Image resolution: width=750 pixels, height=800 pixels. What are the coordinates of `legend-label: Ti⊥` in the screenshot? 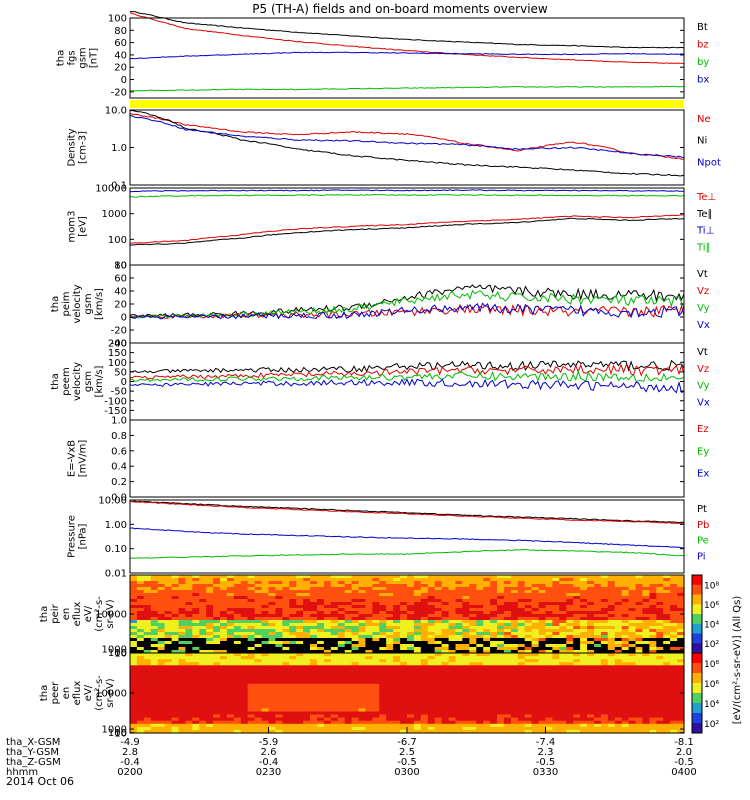 It's located at (705, 231).